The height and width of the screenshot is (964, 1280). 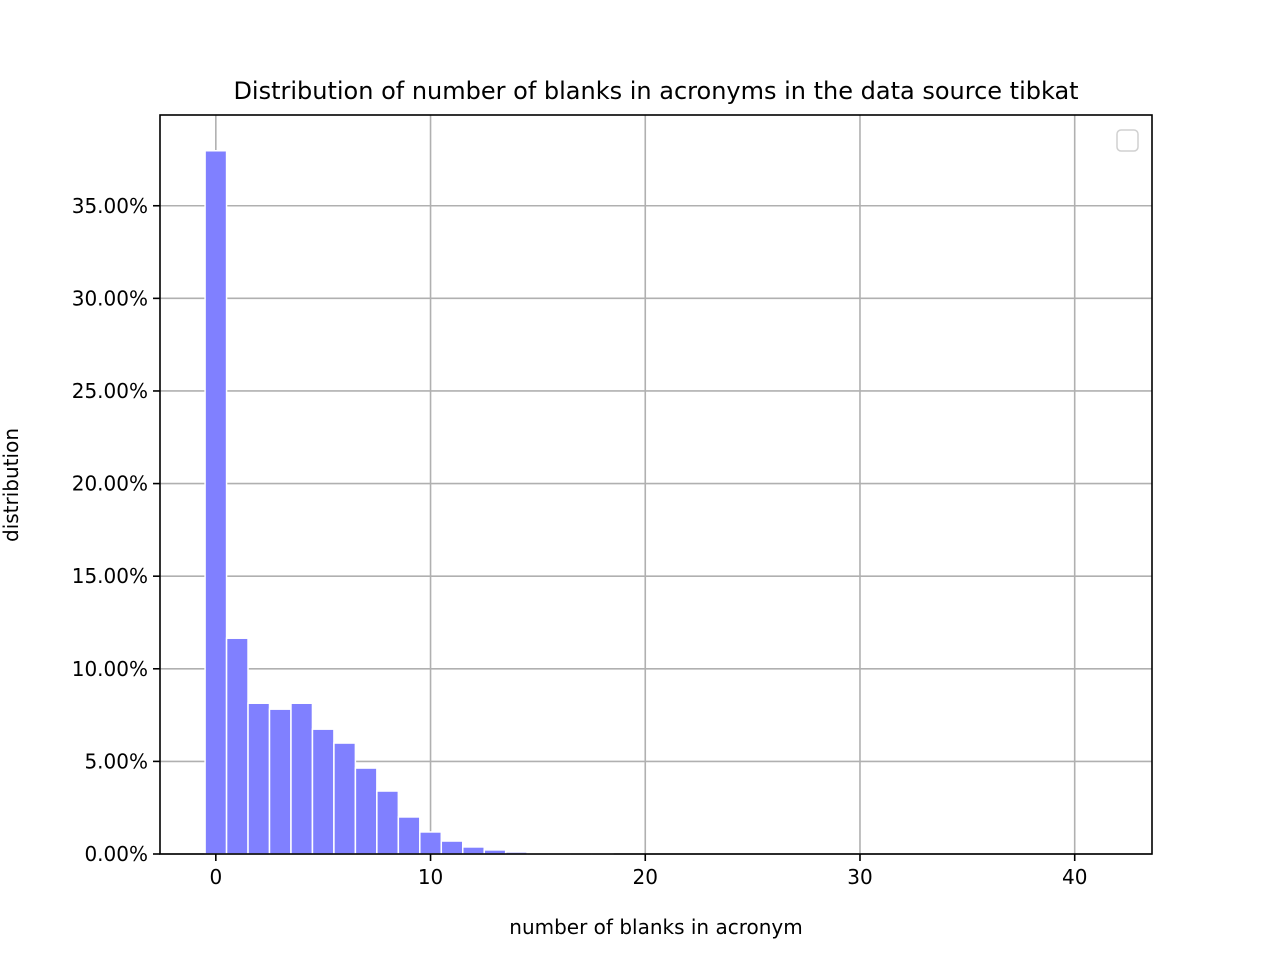 What do you see at coordinates (655, 927) in the screenshot?
I see `x-axis-label: number of blanks in acronym` at bounding box center [655, 927].